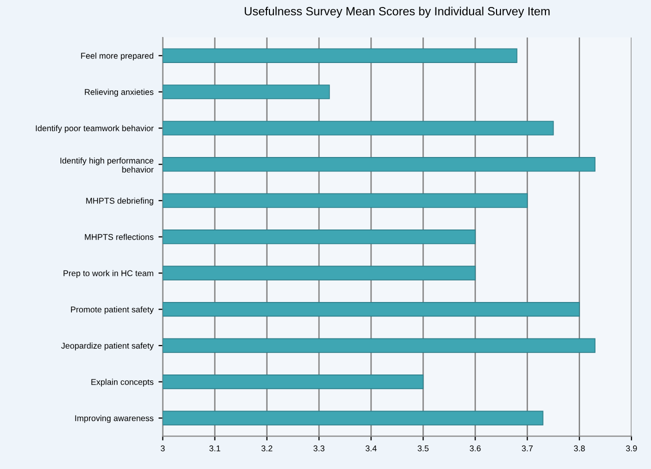 The width and height of the screenshot is (651, 469). What do you see at coordinates (95, 129) in the screenshot?
I see `y-tick-label: Identify poor teamwork behavior` at bounding box center [95, 129].